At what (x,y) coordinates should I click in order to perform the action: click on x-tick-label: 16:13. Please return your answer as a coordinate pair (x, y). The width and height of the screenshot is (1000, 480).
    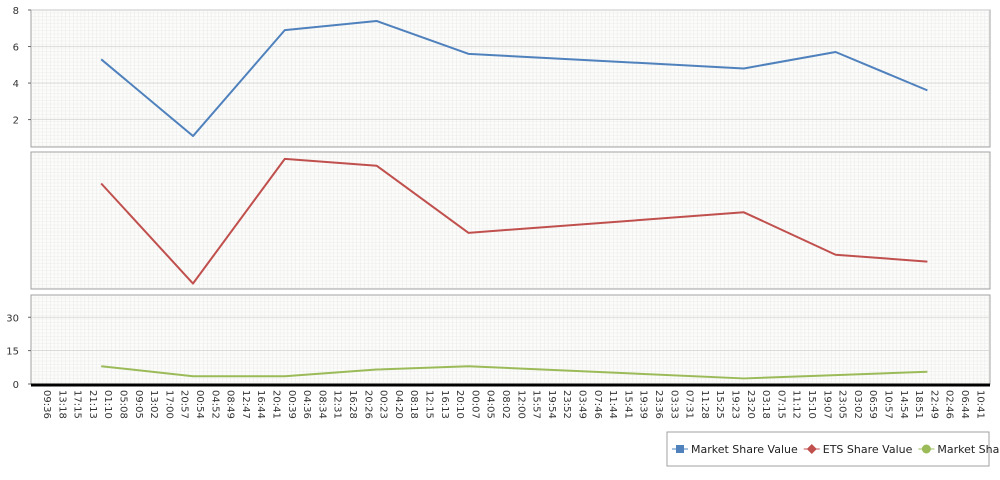
    Looking at the image, I should click on (444, 404).